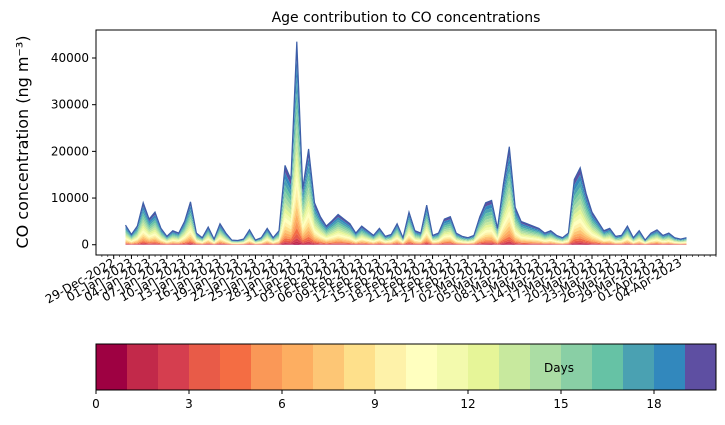  I want to click on y-axis-label: CO concentration (ng m⁻³), so click(22, 141).